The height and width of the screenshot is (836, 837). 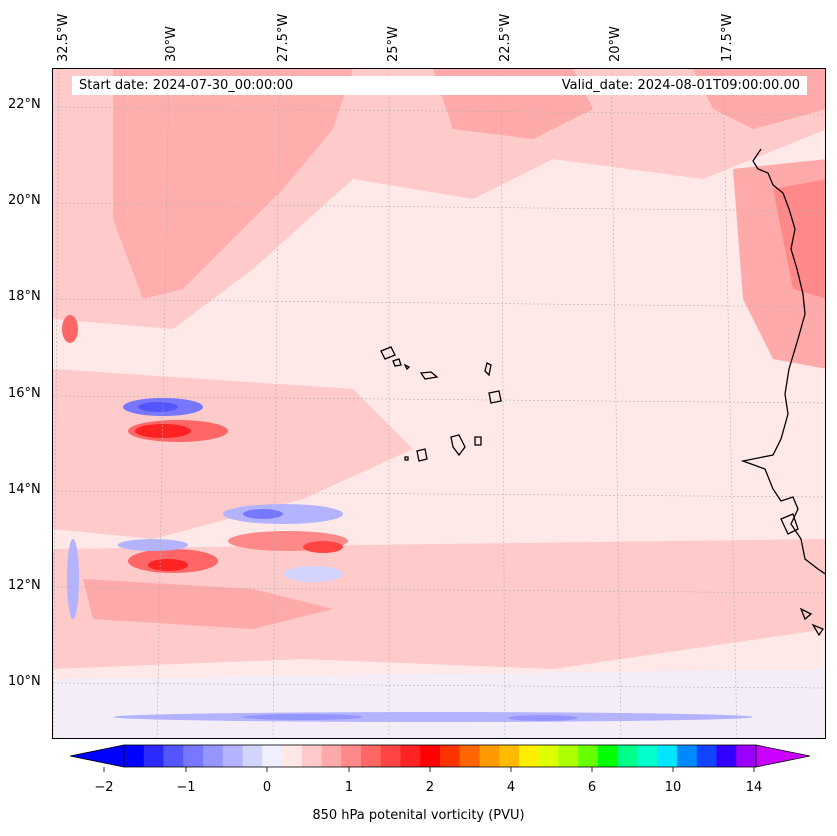 I want to click on pos-anomaly-2-core, so click(x=323, y=547).